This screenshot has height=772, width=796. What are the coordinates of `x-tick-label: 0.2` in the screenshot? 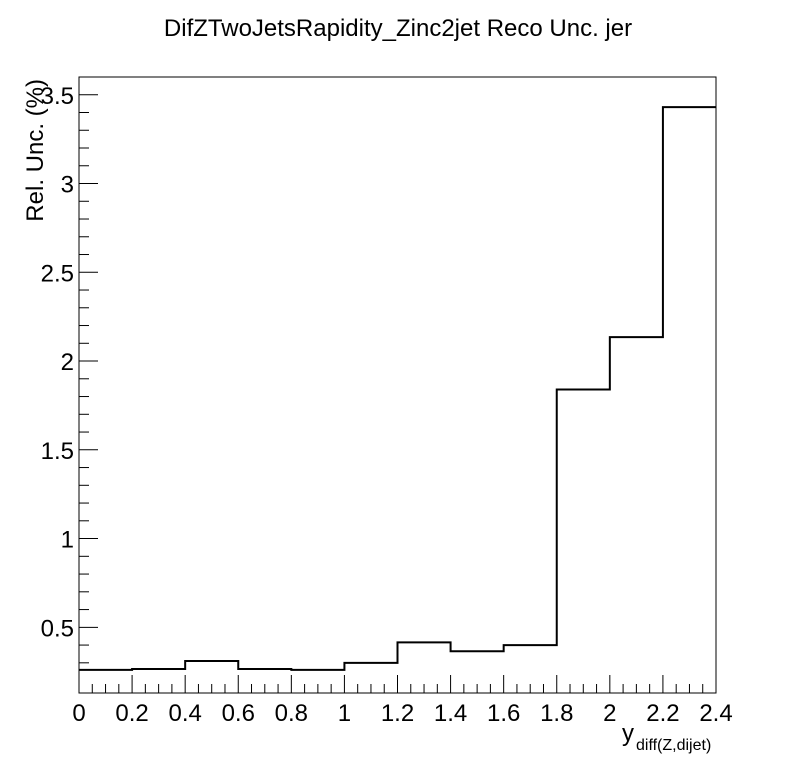 It's located at (131, 713).